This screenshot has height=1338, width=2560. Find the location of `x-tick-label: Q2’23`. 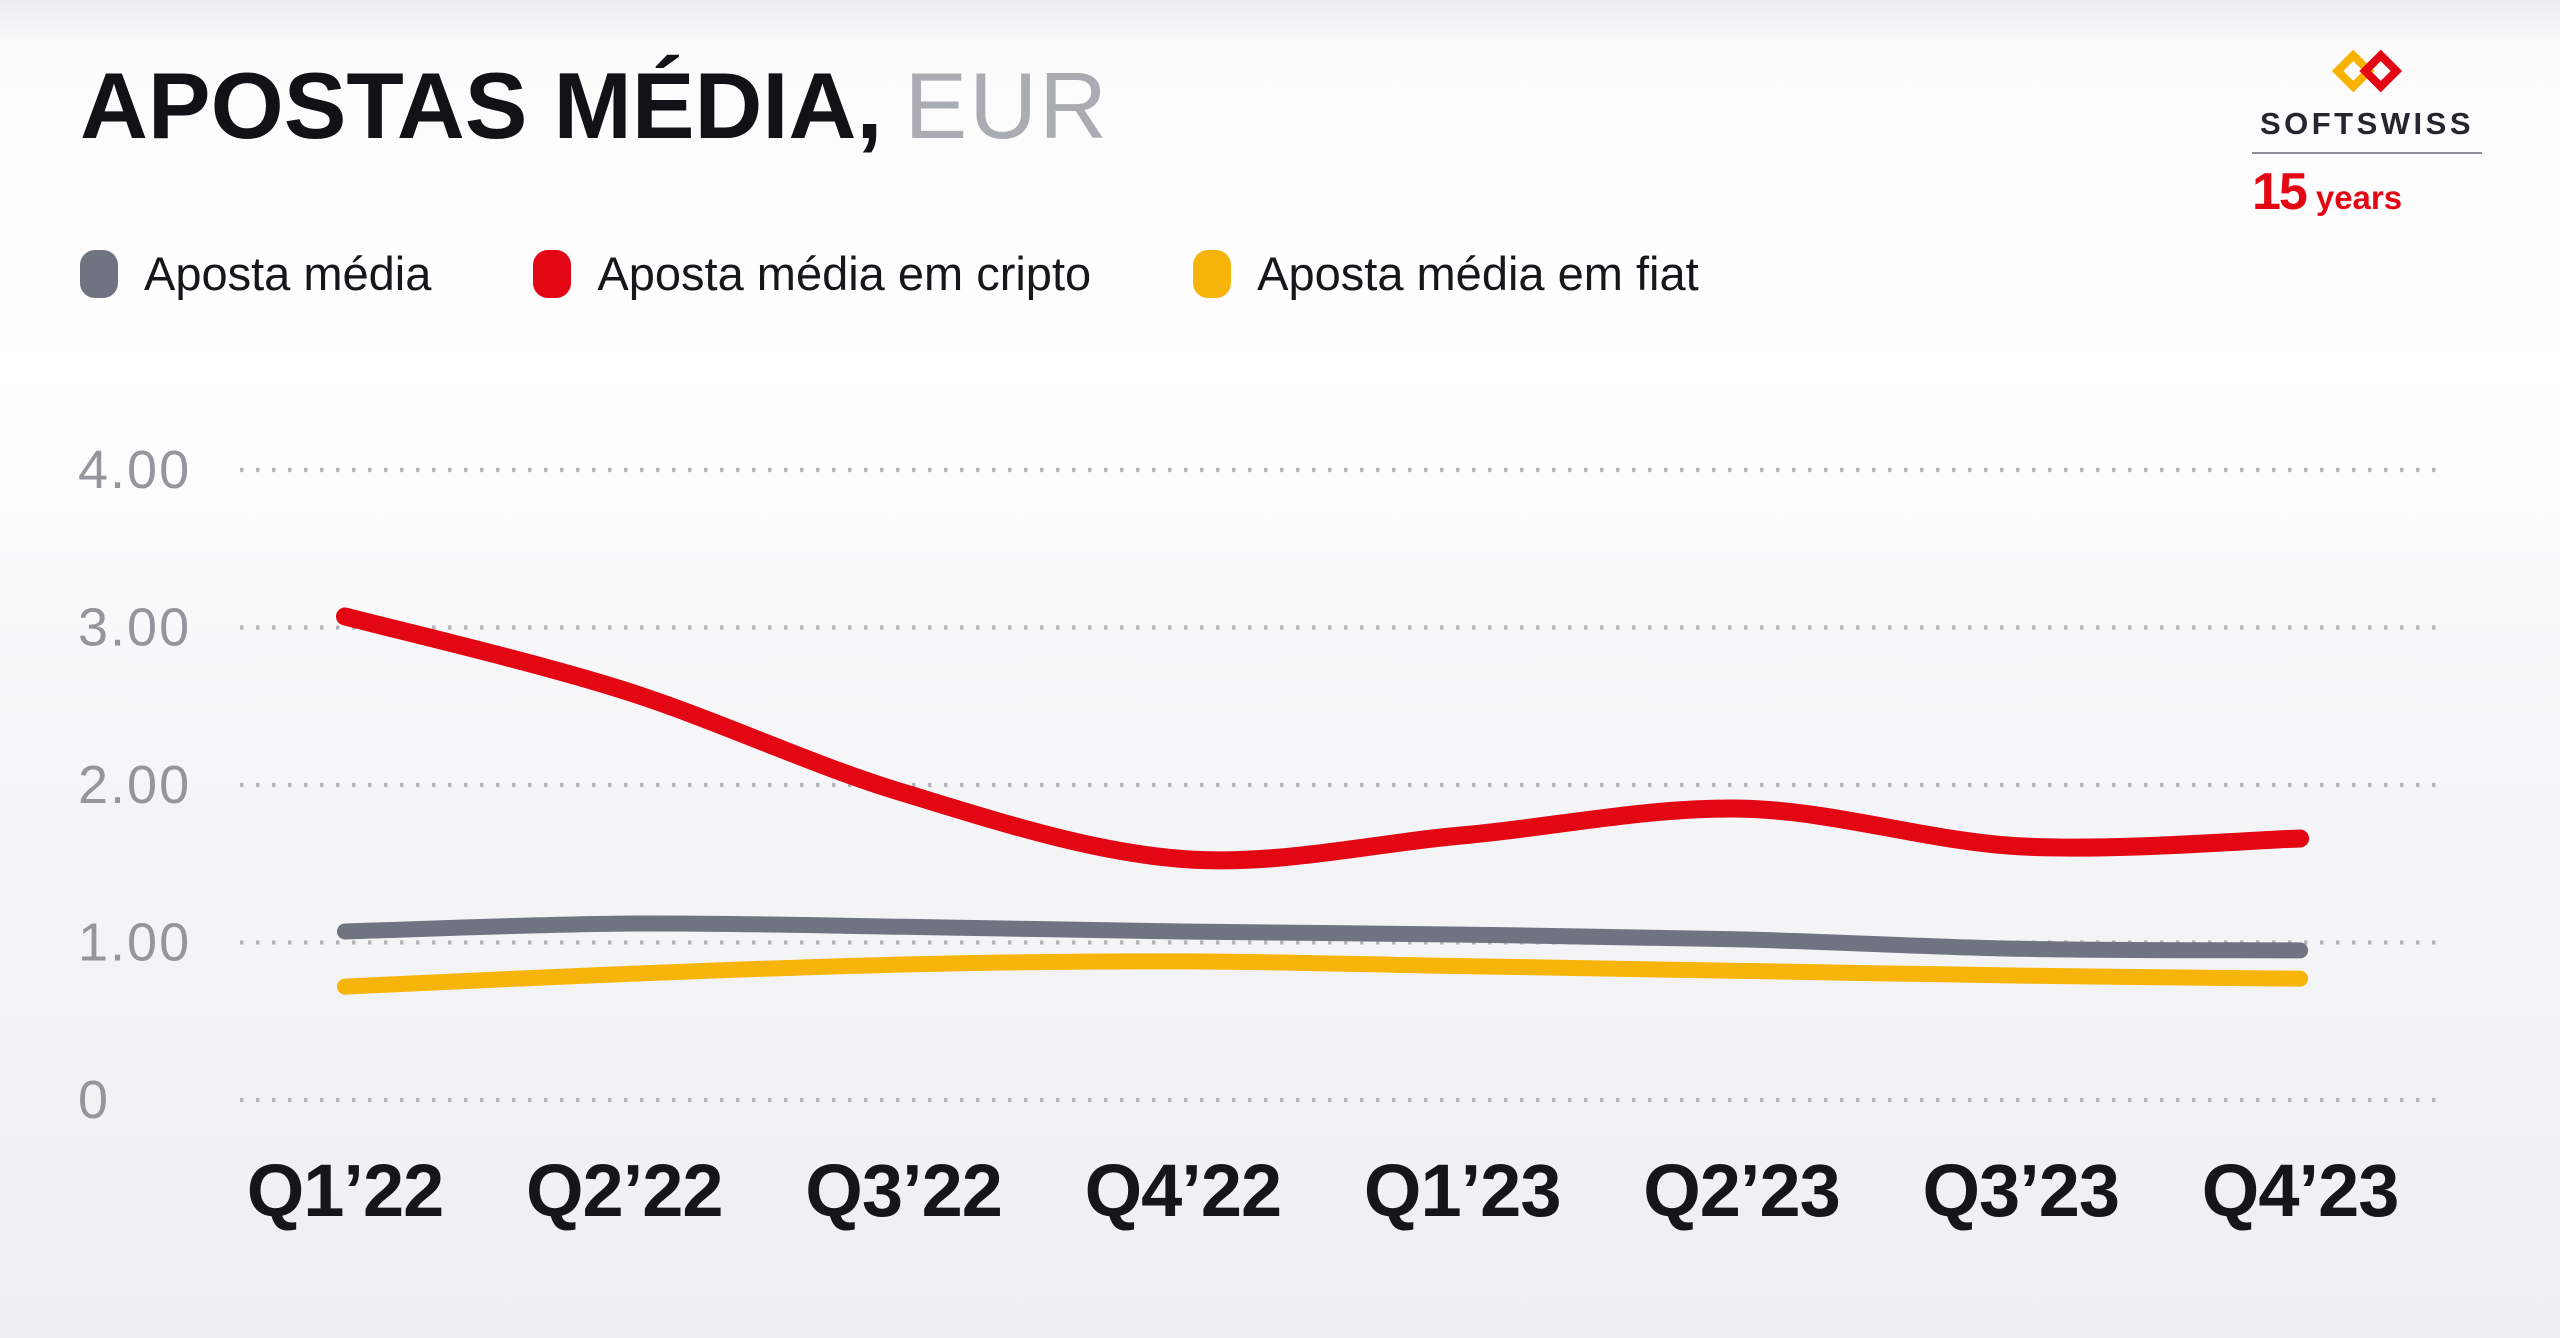

x-tick-label: Q2’23 is located at coordinates (1741, 1190).